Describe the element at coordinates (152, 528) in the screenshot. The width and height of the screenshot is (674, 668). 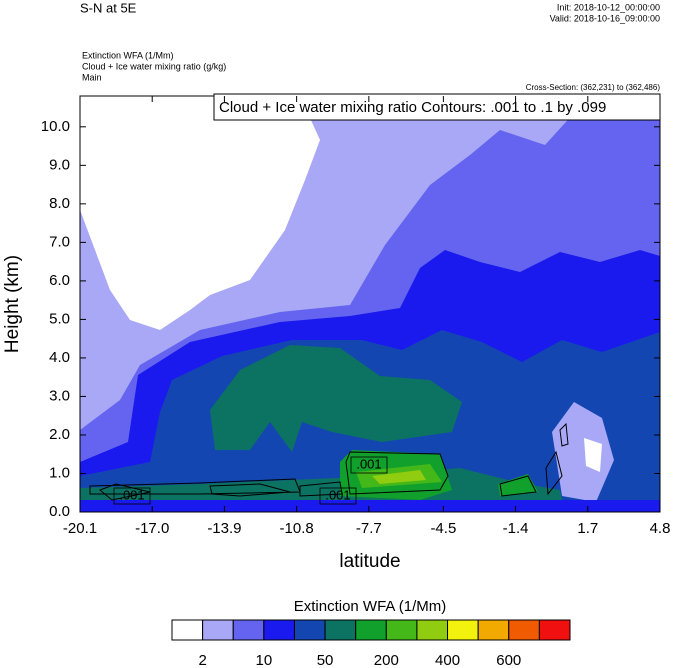
I see `x-tick-label: -17.0` at that location.